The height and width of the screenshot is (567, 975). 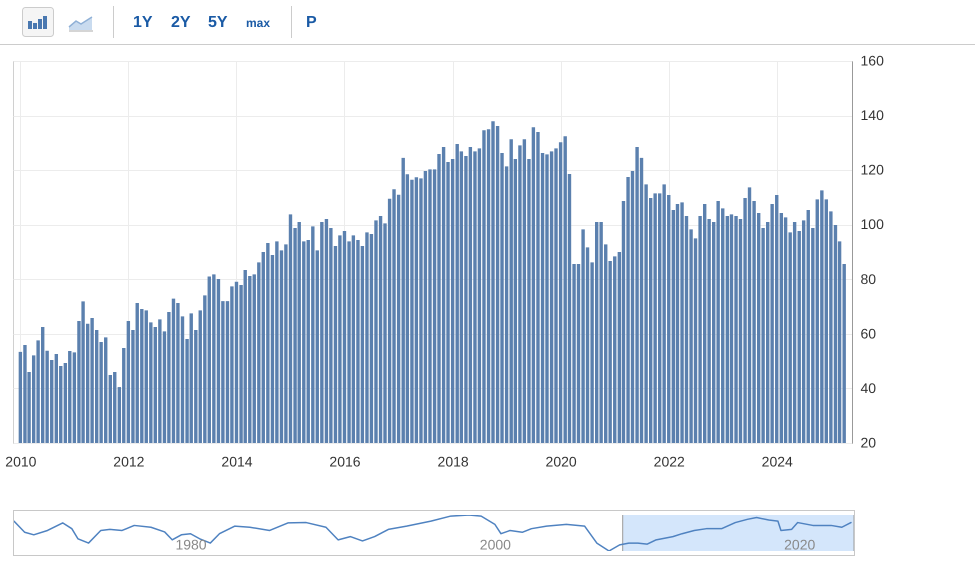 I want to click on y-tick-label: 160, so click(x=872, y=60).